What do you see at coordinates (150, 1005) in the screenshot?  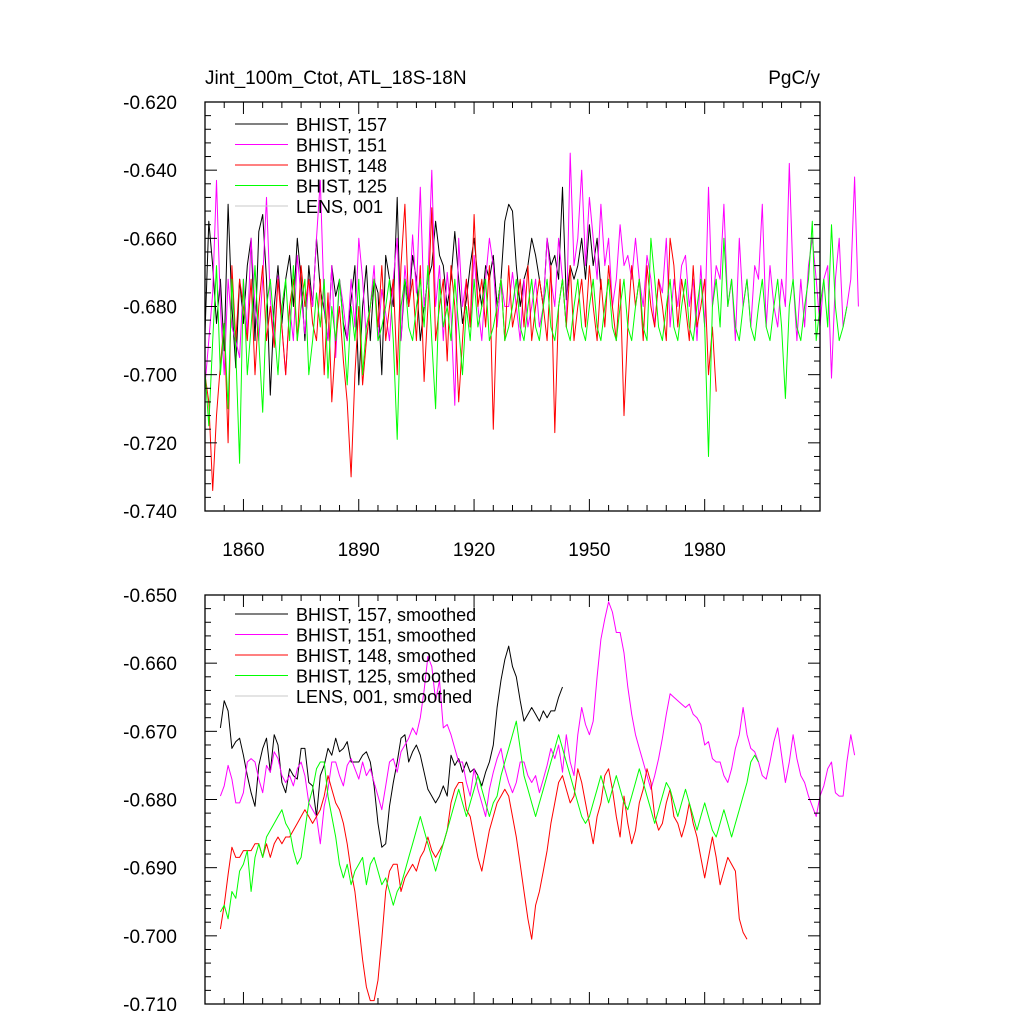 I see `bottom-y-tick-label-0: -0.710` at bounding box center [150, 1005].